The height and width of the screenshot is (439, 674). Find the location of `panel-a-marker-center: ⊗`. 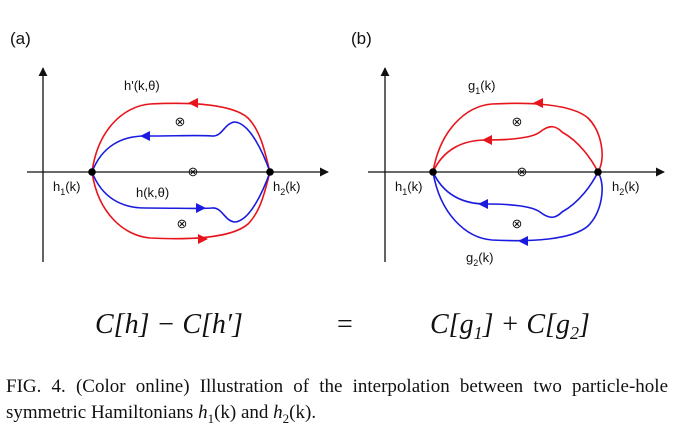

panel-a-marker-center: ⊗ is located at coordinates (193, 171).